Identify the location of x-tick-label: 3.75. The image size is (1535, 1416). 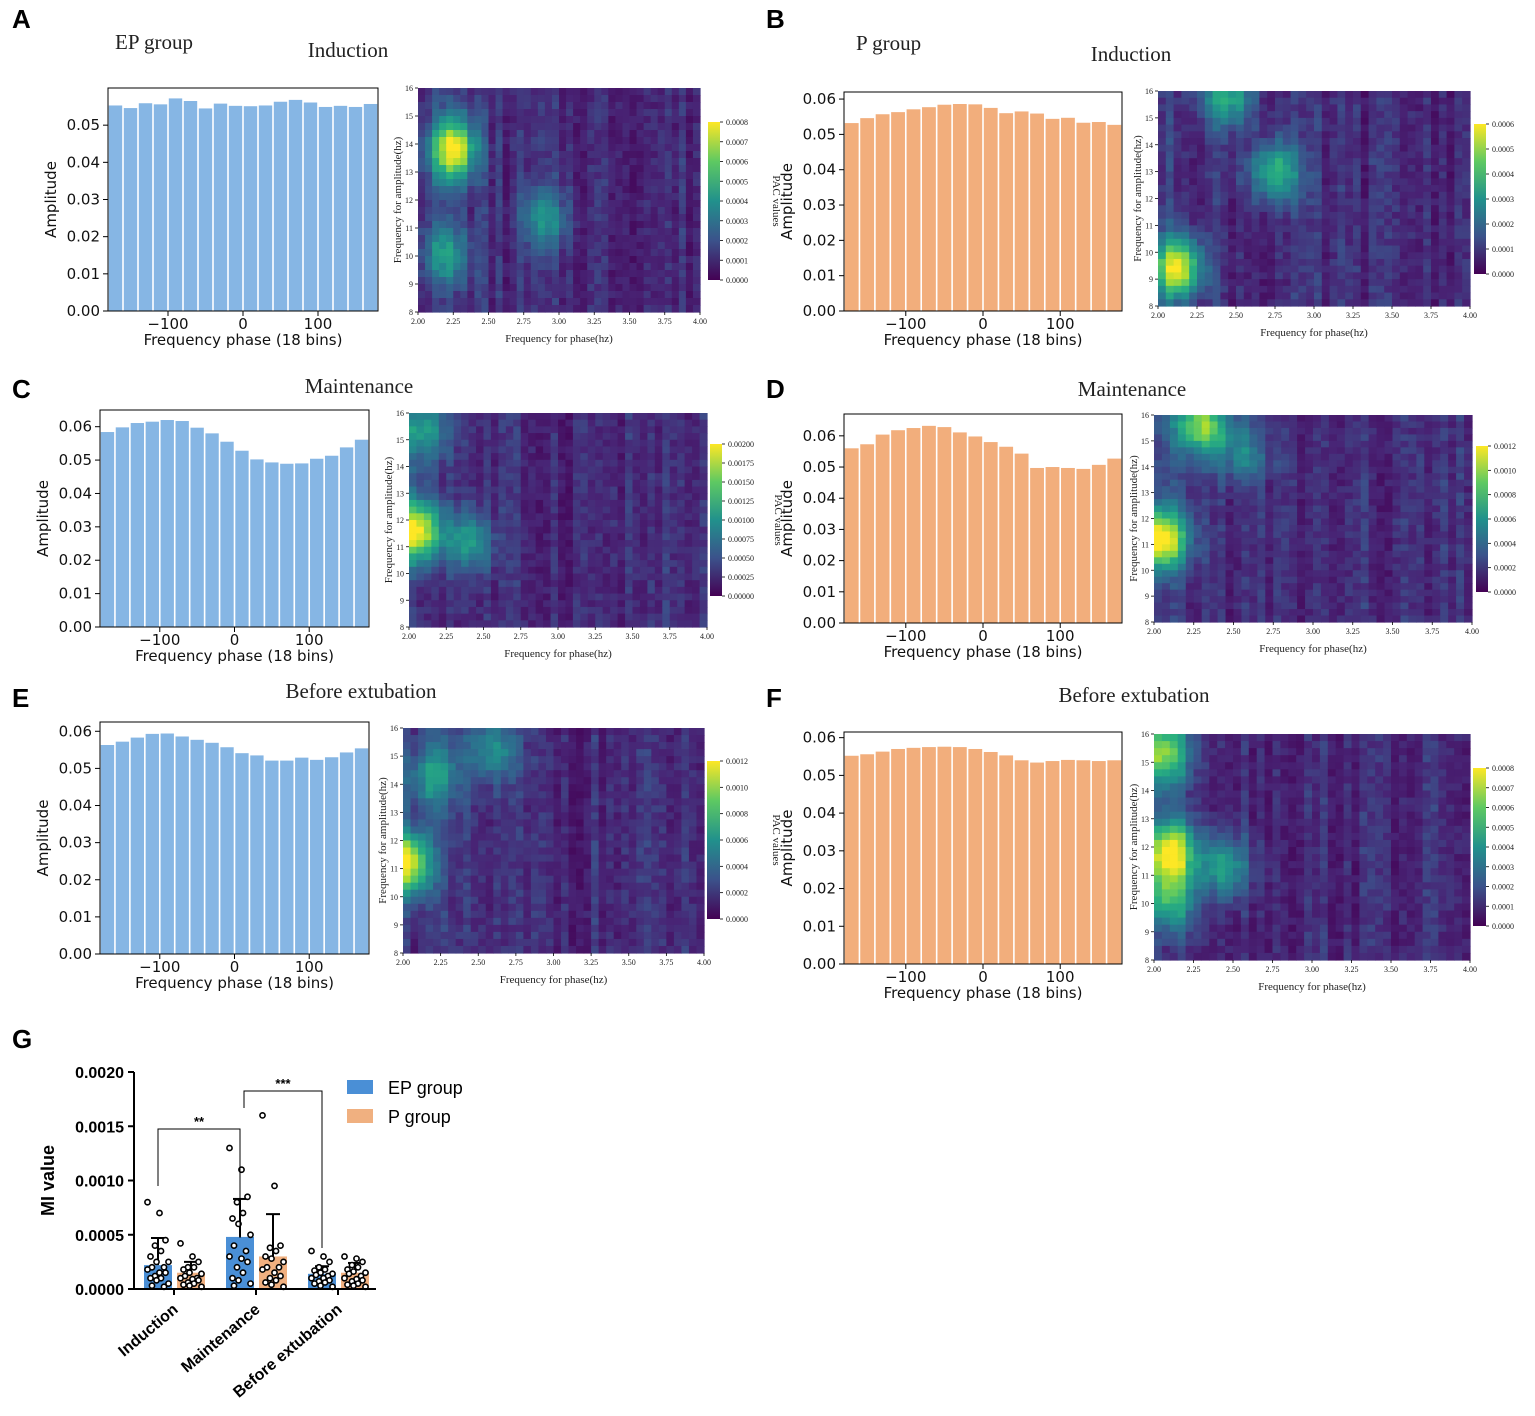
(1431, 315).